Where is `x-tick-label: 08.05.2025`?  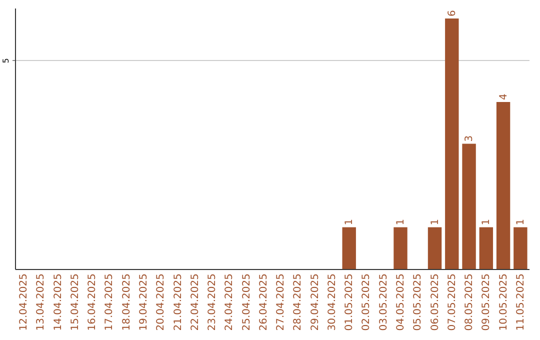
x-tick-label: 08.05.2025 is located at coordinates (470, 302).